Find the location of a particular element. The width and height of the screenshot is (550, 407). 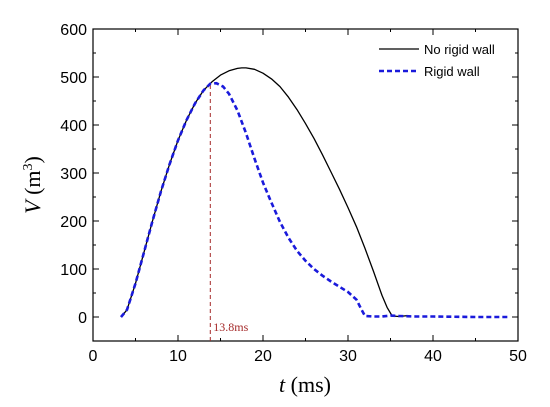

y-tick-label: 100 is located at coordinates (73, 270).